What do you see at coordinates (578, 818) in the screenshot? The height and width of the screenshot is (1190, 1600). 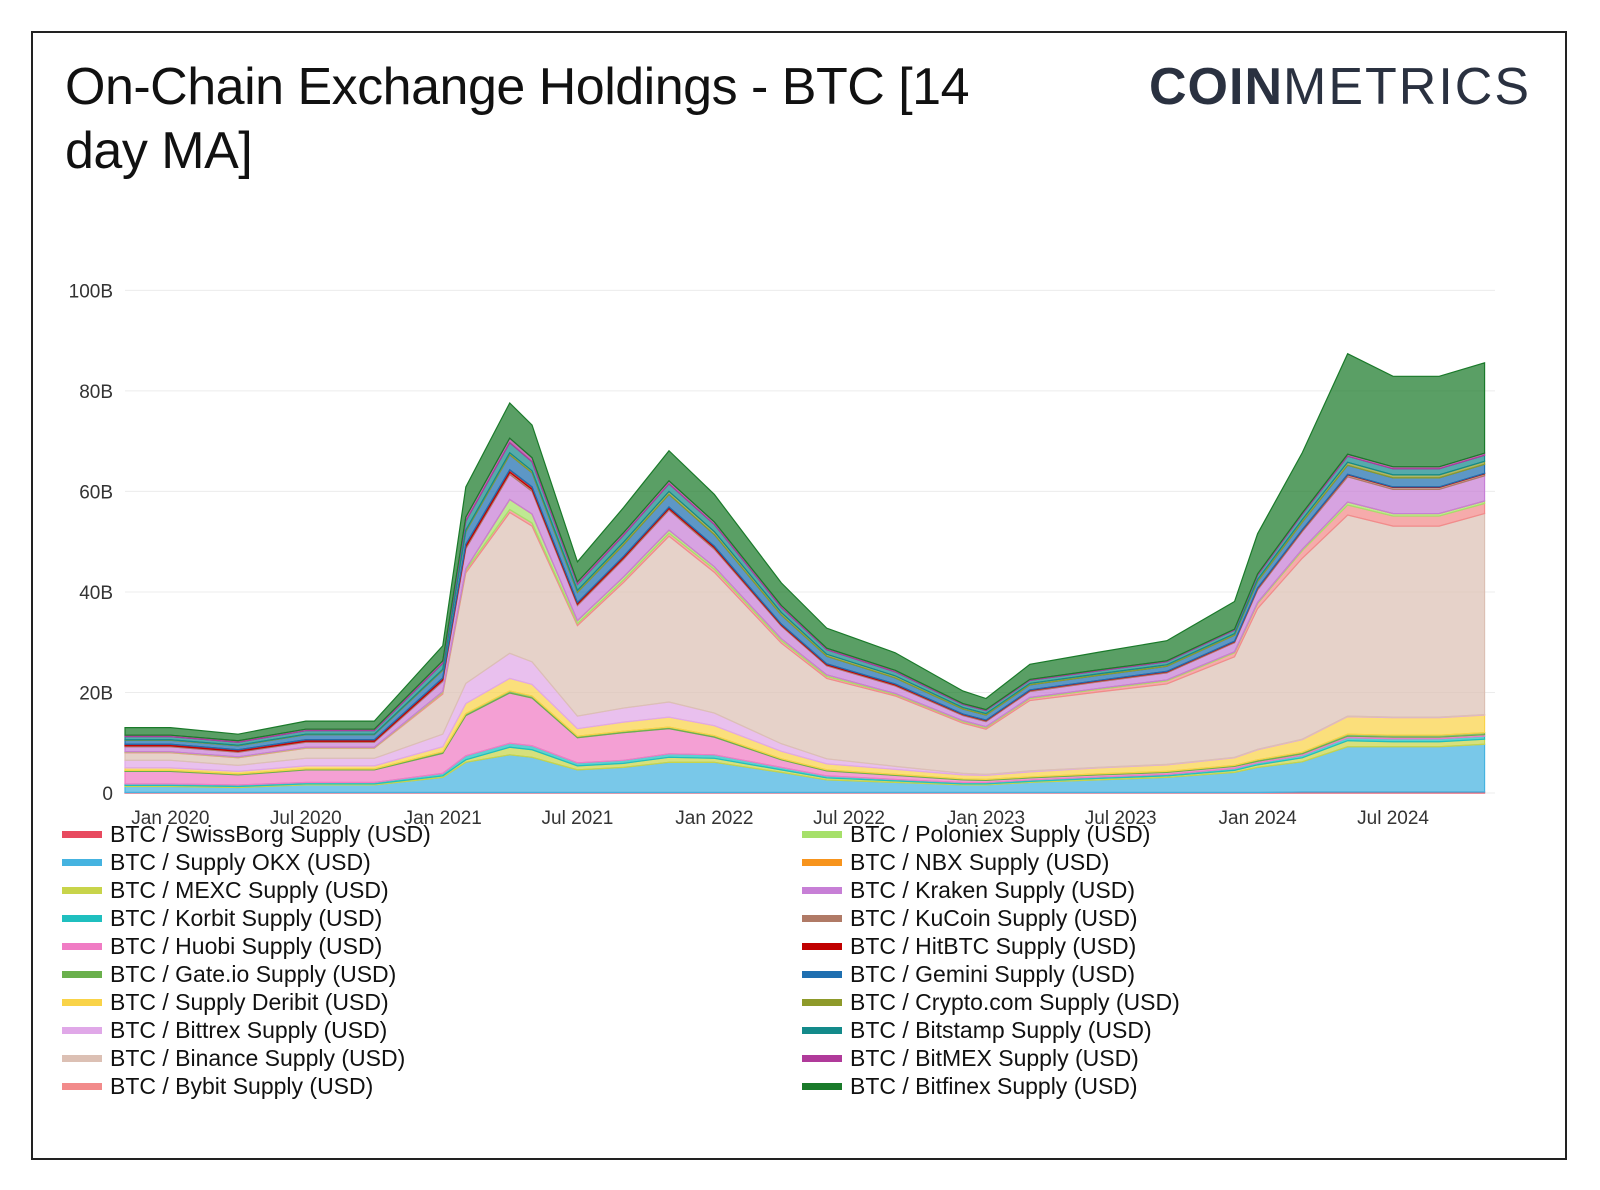 I see `x-tick-label: Jul 2021` at bounding box center [578, 818].